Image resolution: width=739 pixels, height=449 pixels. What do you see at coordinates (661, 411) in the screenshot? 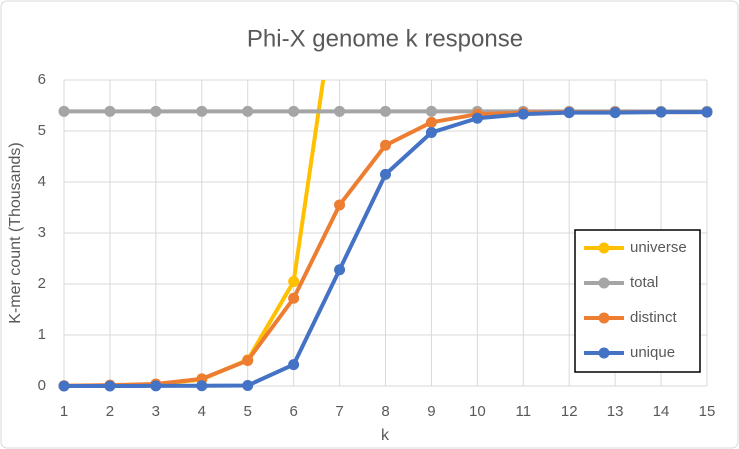
I see `x-tick-label: 14` at bounding box center [661, 411].